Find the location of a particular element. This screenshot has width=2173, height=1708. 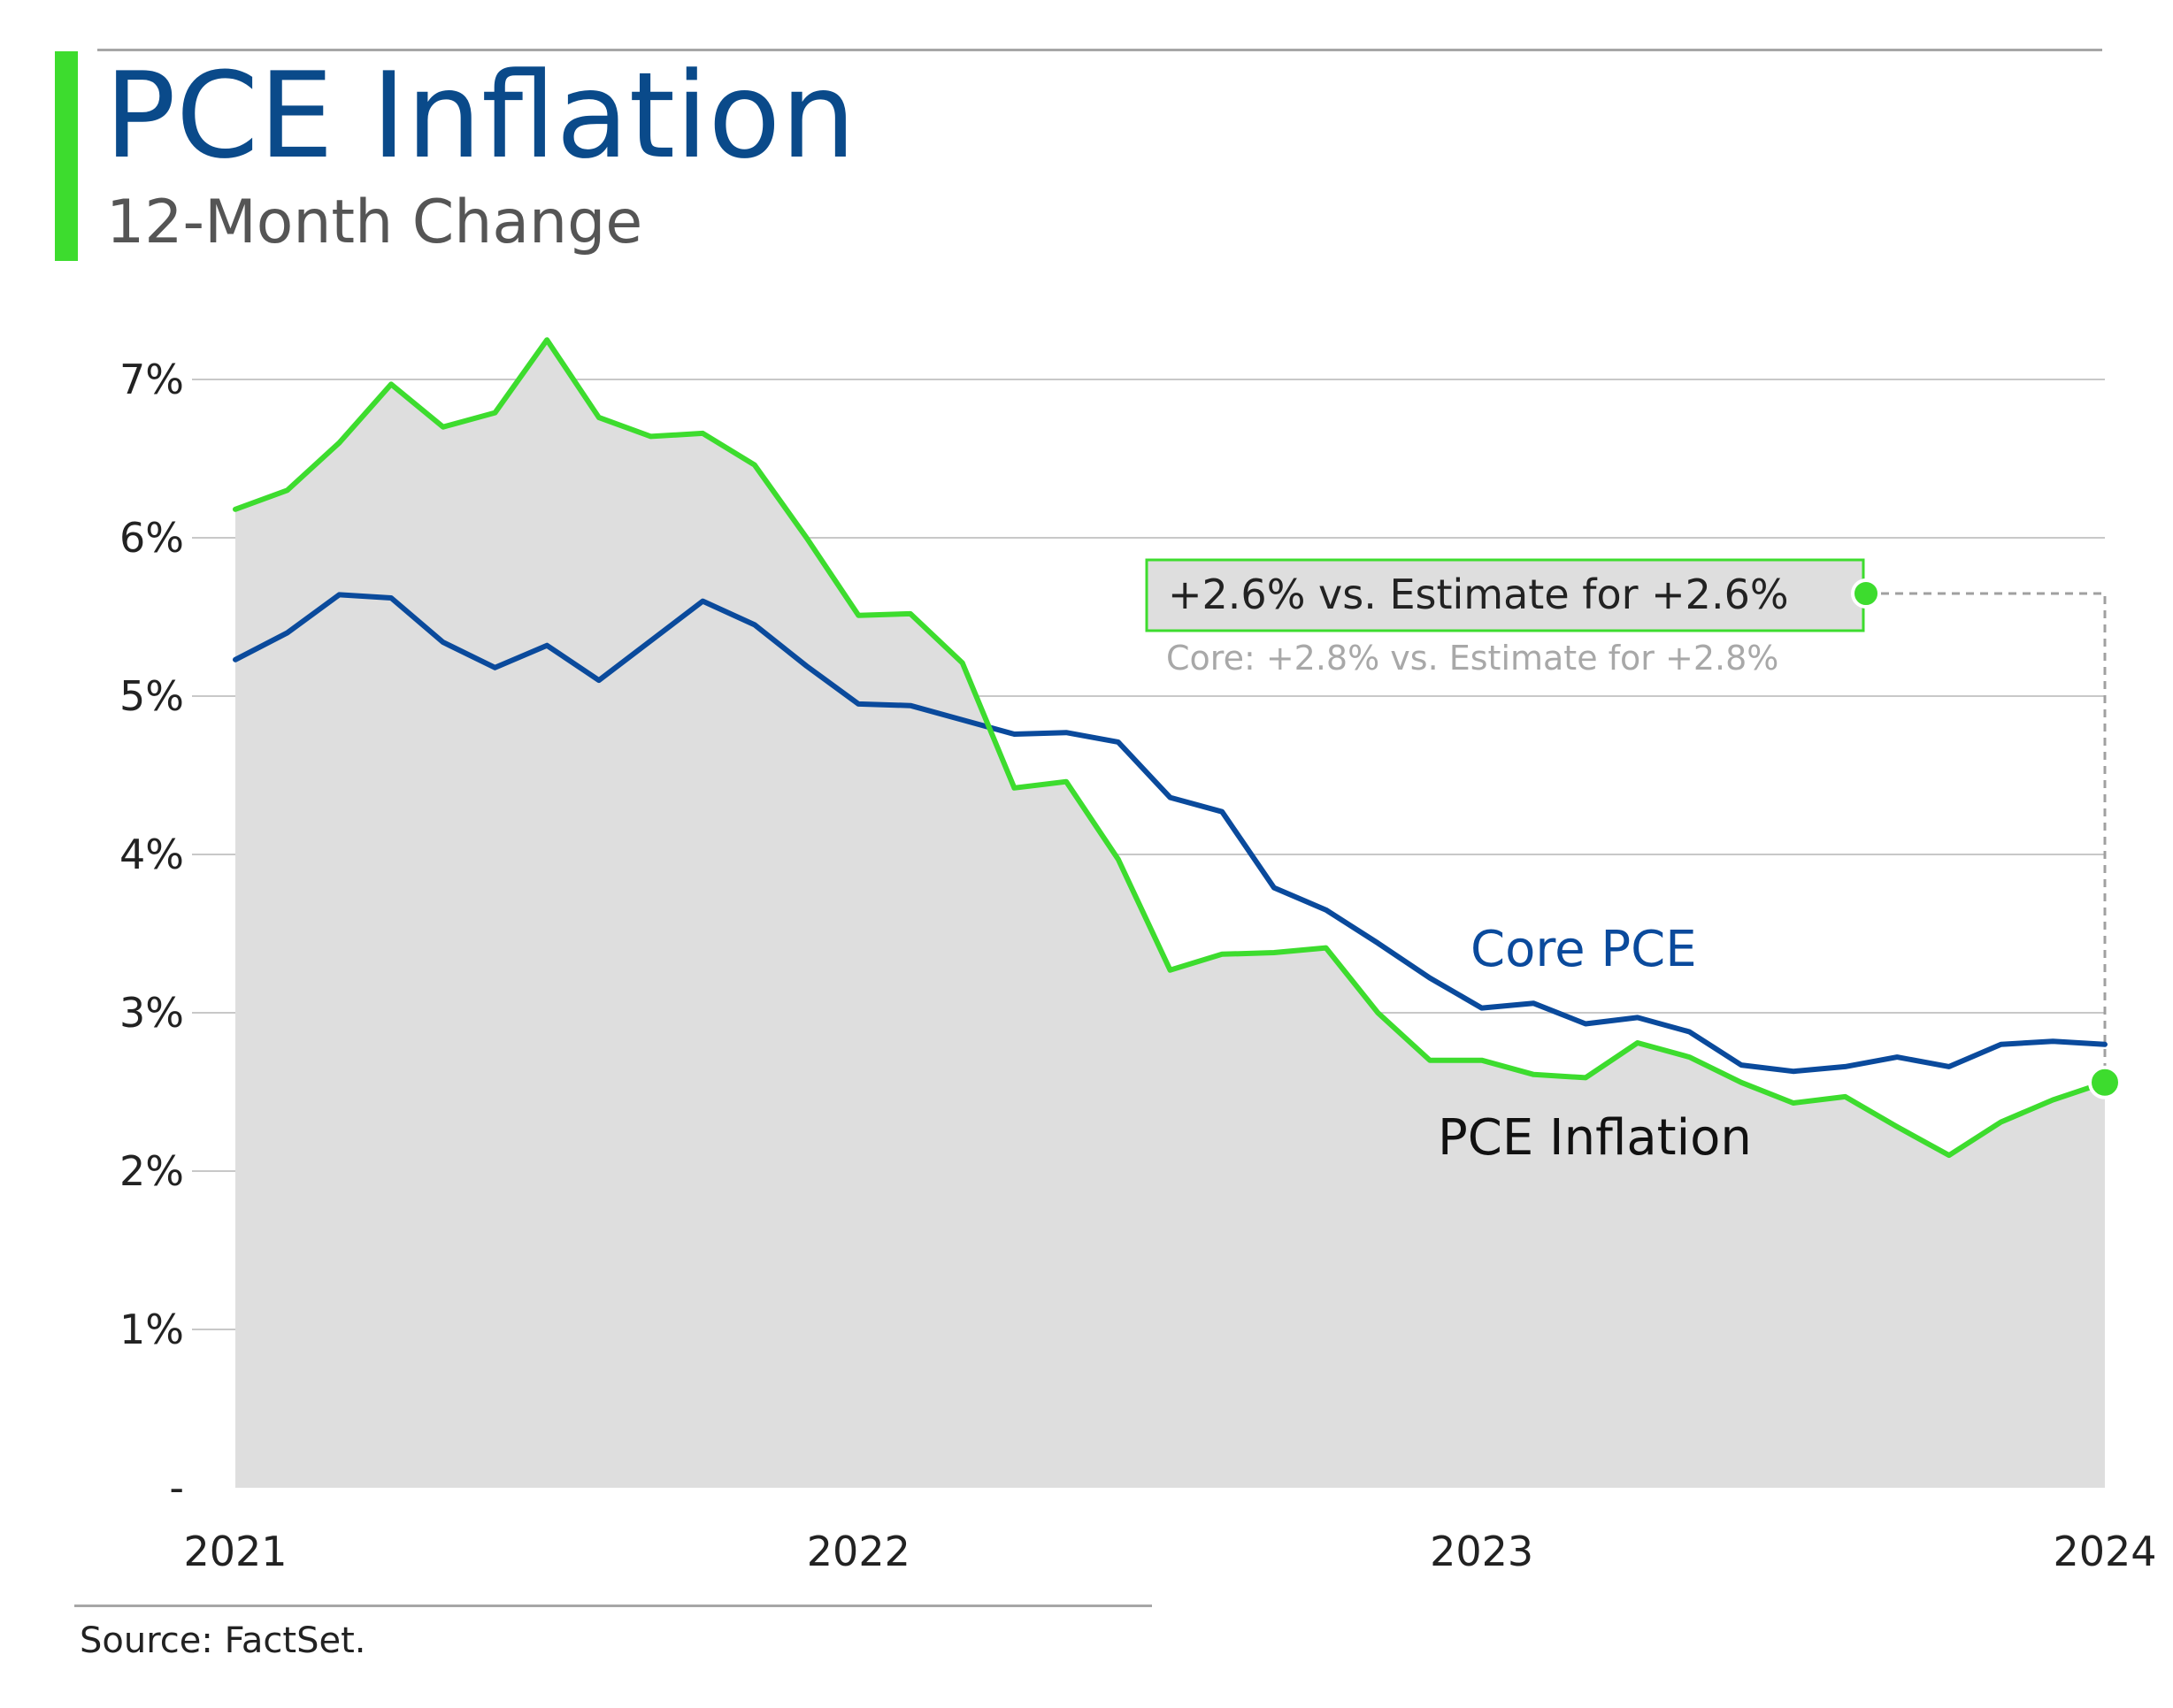

y-tick-label: 4% is located at coordinates (151, 855).